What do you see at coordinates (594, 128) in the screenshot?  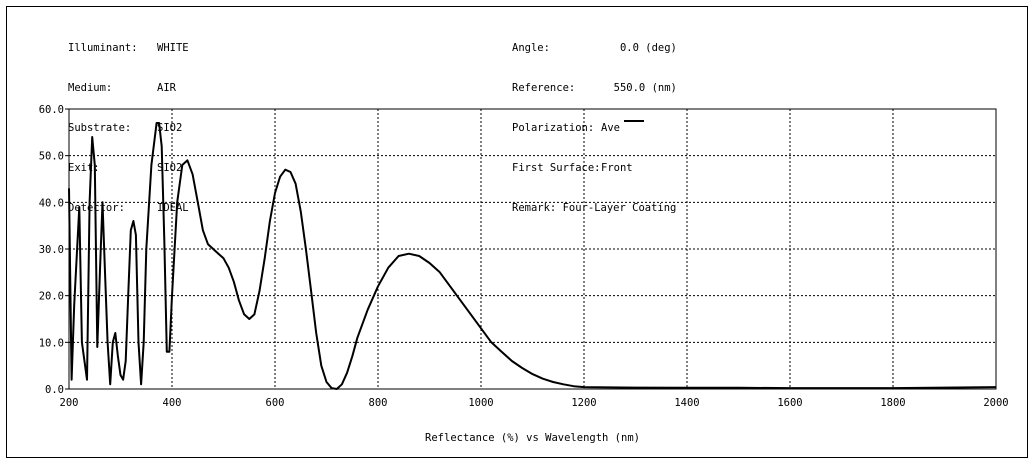 I see `polarization-row: Polarization: Ave` at bounding box center [594, 128].